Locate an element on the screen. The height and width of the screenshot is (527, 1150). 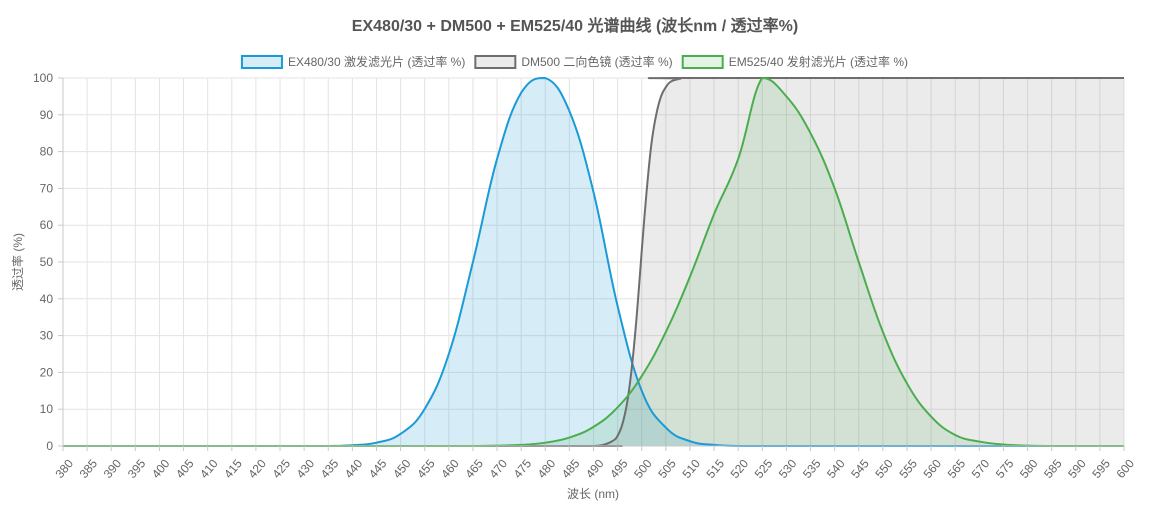
x-tick-label: 395 is located at coordinates (137, 468).